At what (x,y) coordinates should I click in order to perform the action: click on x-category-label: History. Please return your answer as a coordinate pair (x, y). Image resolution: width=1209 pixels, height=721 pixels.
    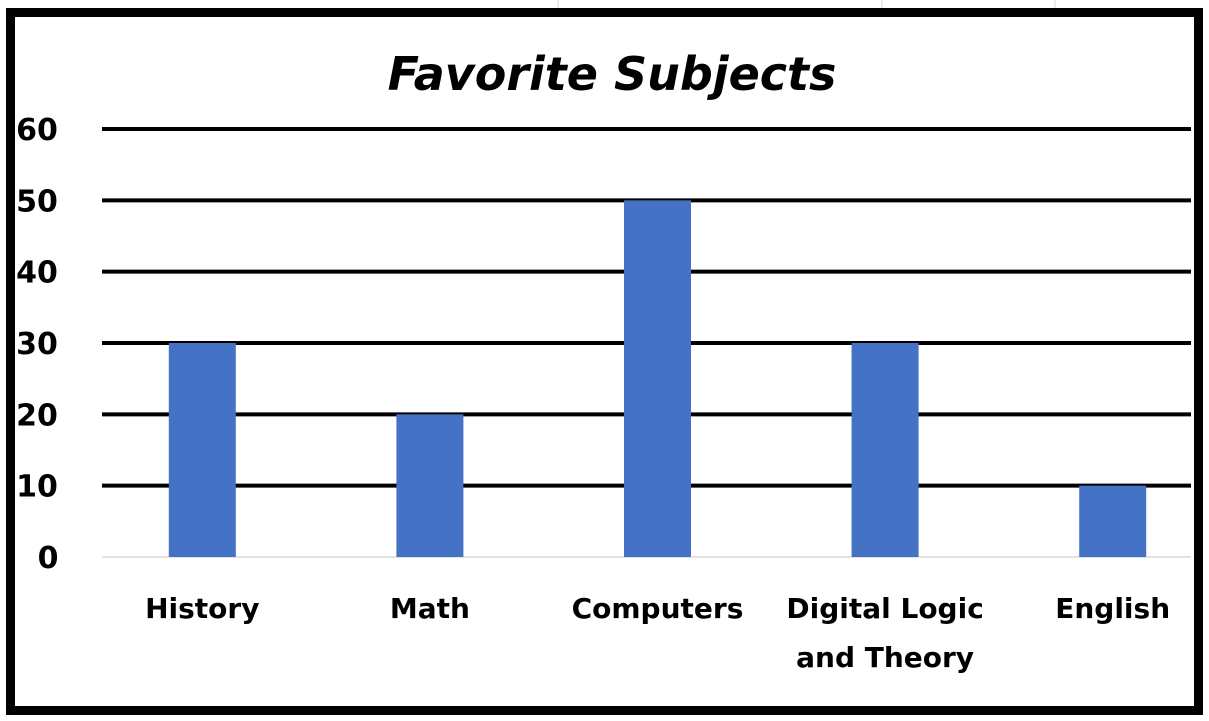
    Looking at the image, I should click on (202, 608).